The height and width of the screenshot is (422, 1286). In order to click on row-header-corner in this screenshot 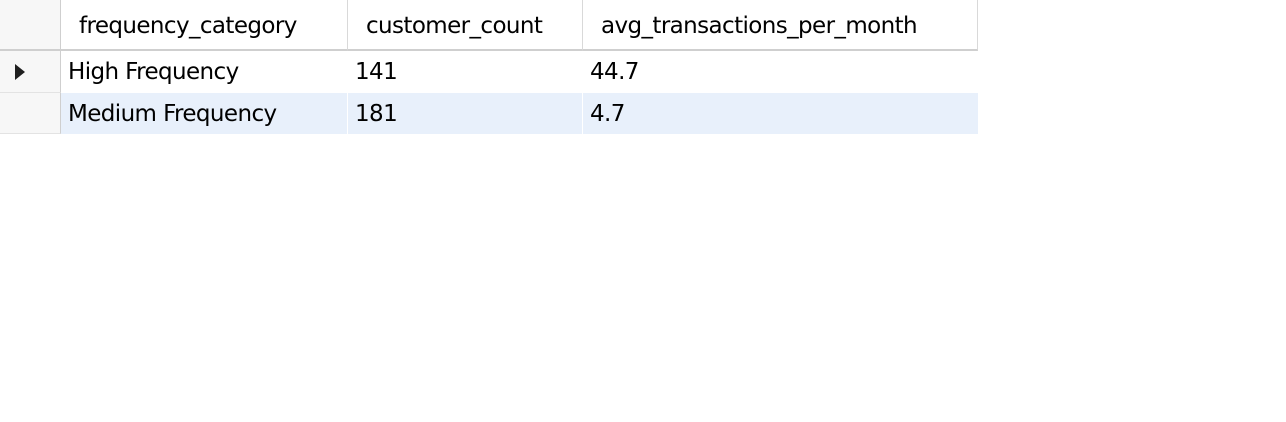, I will do `click(30, 25)`.